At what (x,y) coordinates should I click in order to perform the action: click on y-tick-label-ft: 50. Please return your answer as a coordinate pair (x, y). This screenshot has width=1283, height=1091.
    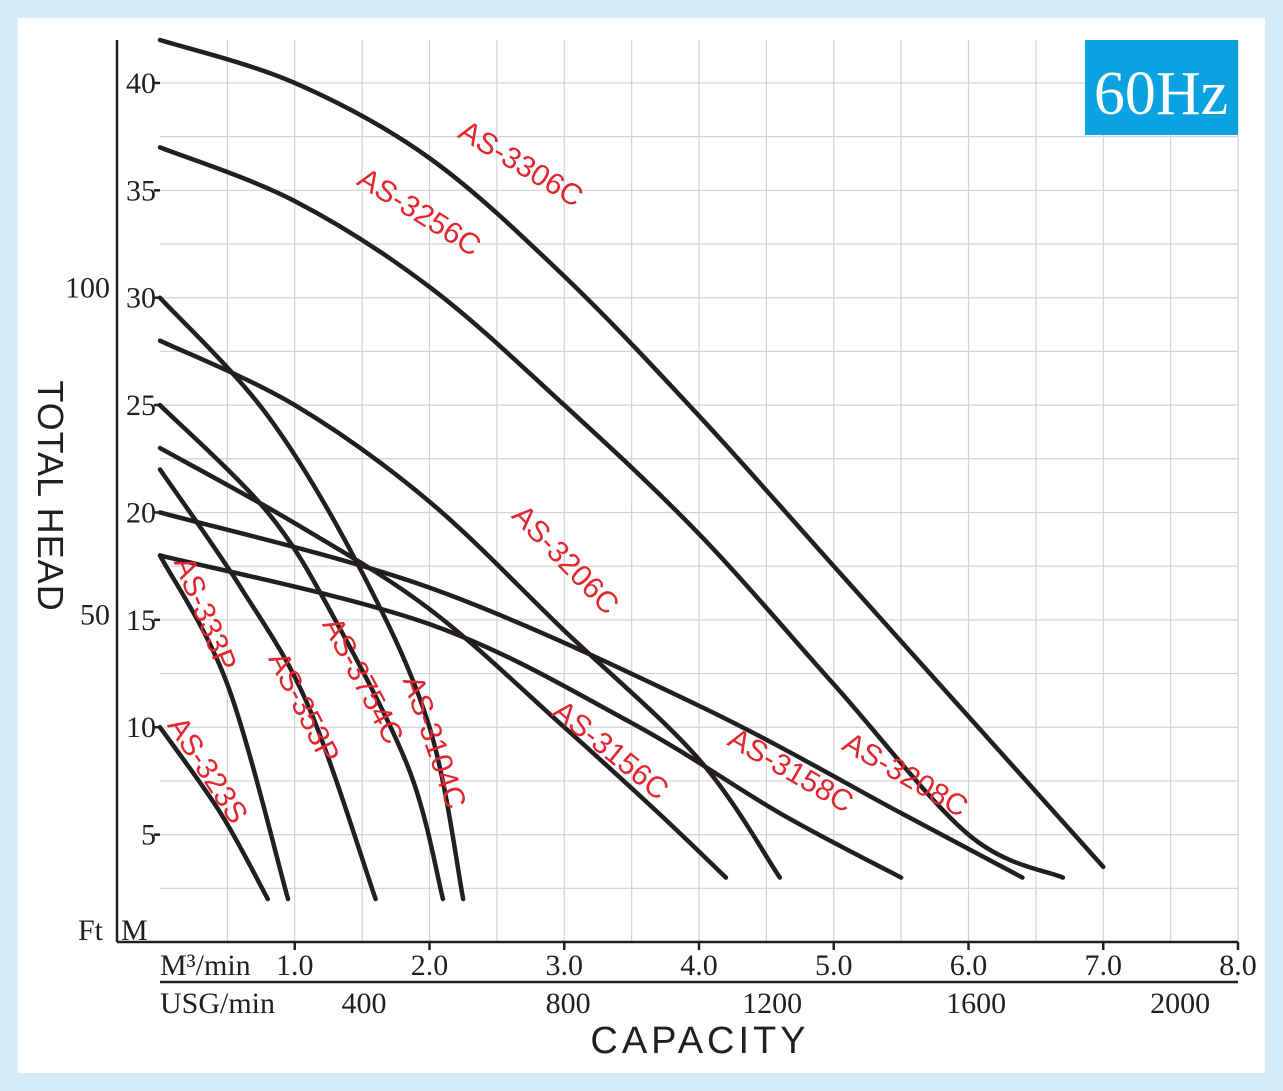
    Looking at the image, I should click on (95, 615).